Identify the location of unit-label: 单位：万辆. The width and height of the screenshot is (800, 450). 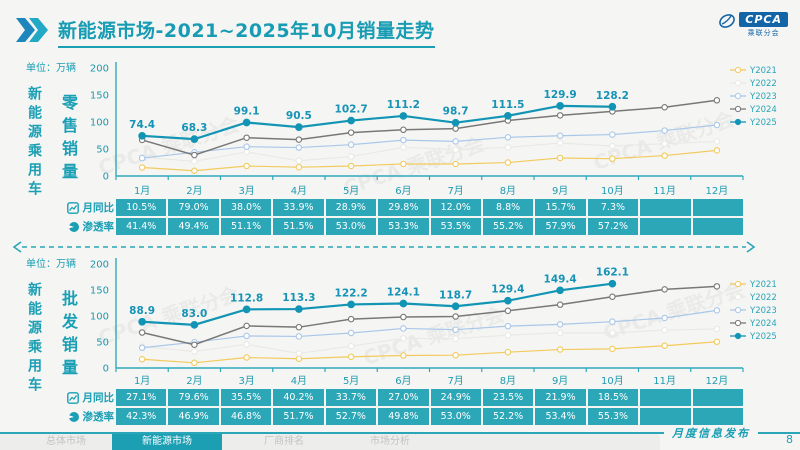
(51, 264).